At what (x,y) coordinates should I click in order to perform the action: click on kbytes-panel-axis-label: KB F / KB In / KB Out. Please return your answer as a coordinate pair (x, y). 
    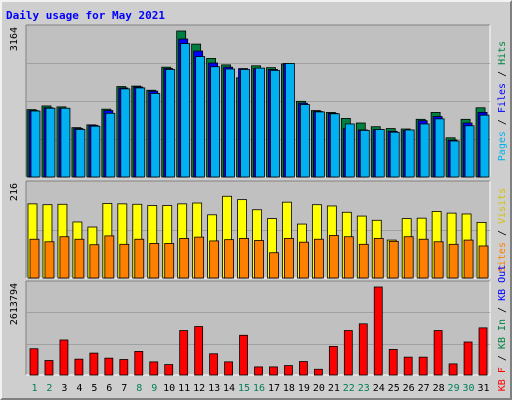
    Looking at the image, I should click on (502, 328).